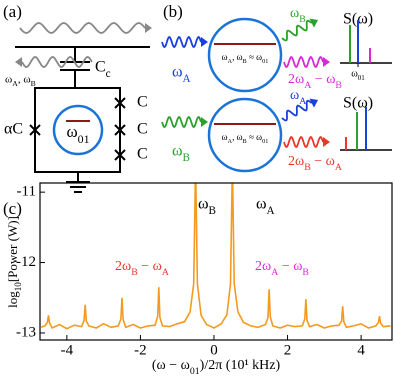 The width and height of the screenshot is (395, 376). What do you see at coordinates (12, 11) in the screenshot?
I see `panel-label: (a)` at bounding box center [12, 11].